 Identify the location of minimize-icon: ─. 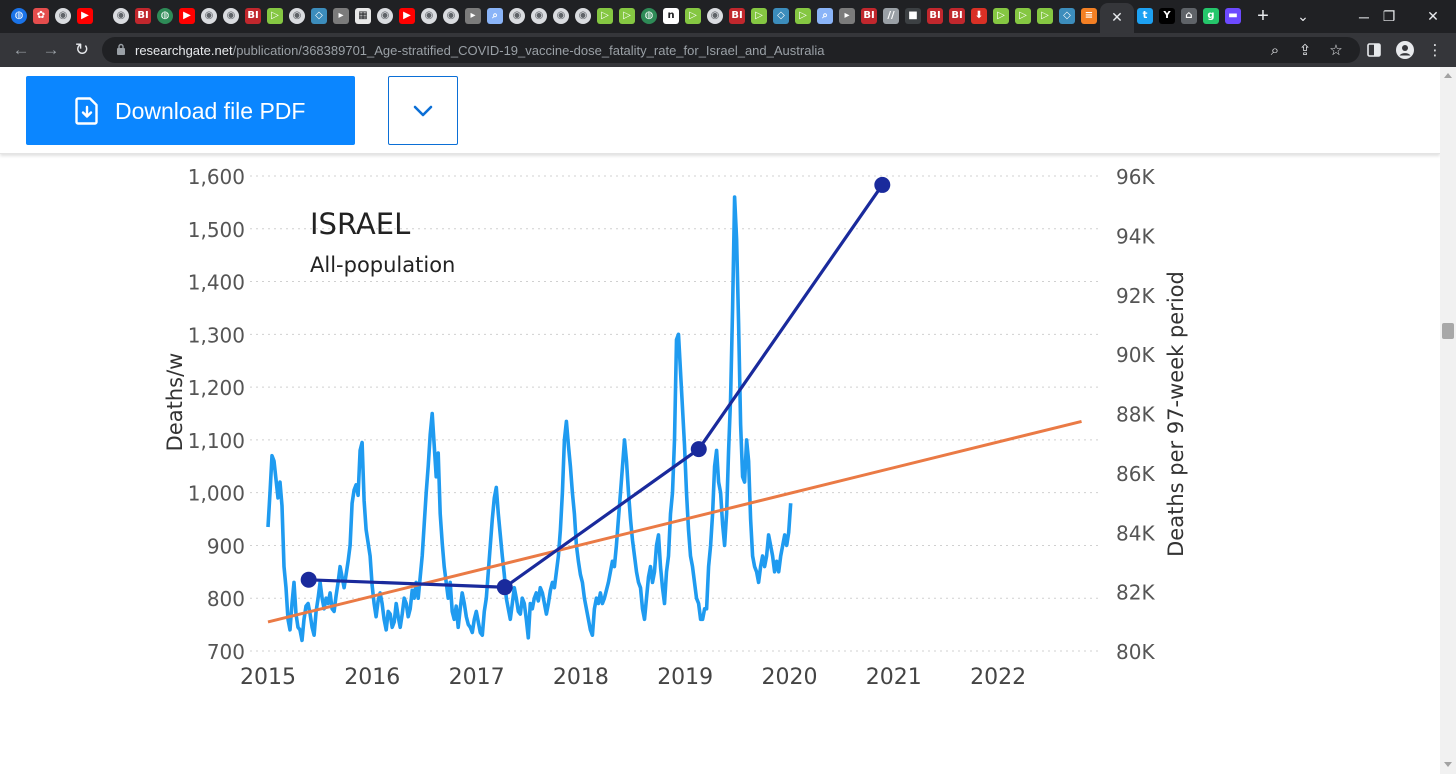
(1364, 16).